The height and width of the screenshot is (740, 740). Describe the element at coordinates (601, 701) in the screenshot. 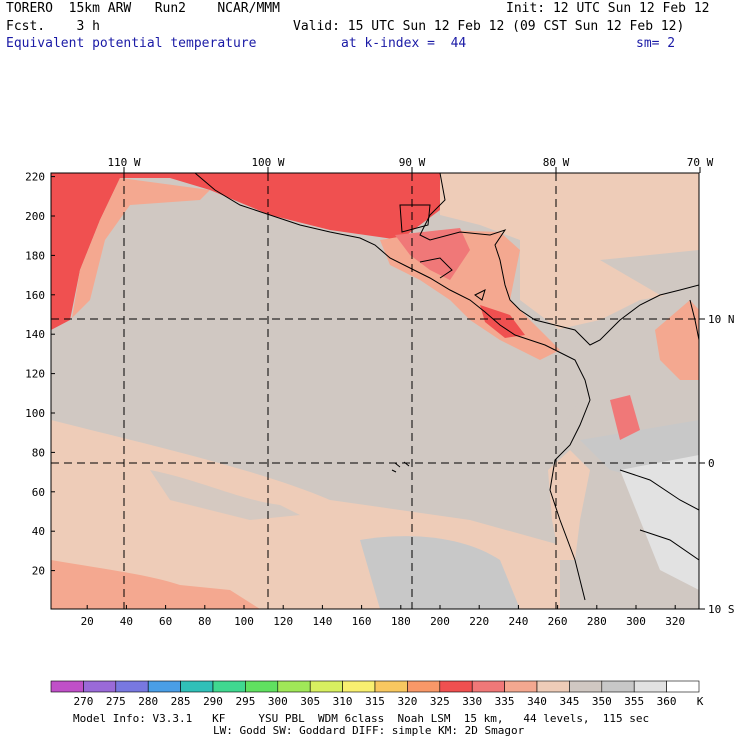

I see `colorbar-label: 350` at that location.